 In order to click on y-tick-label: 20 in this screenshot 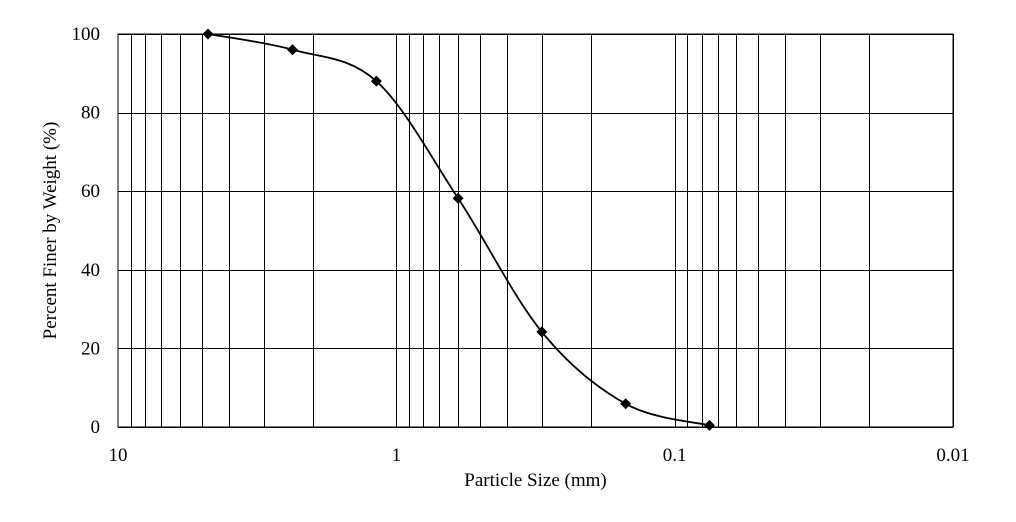, I will do `click(90, 348)`.